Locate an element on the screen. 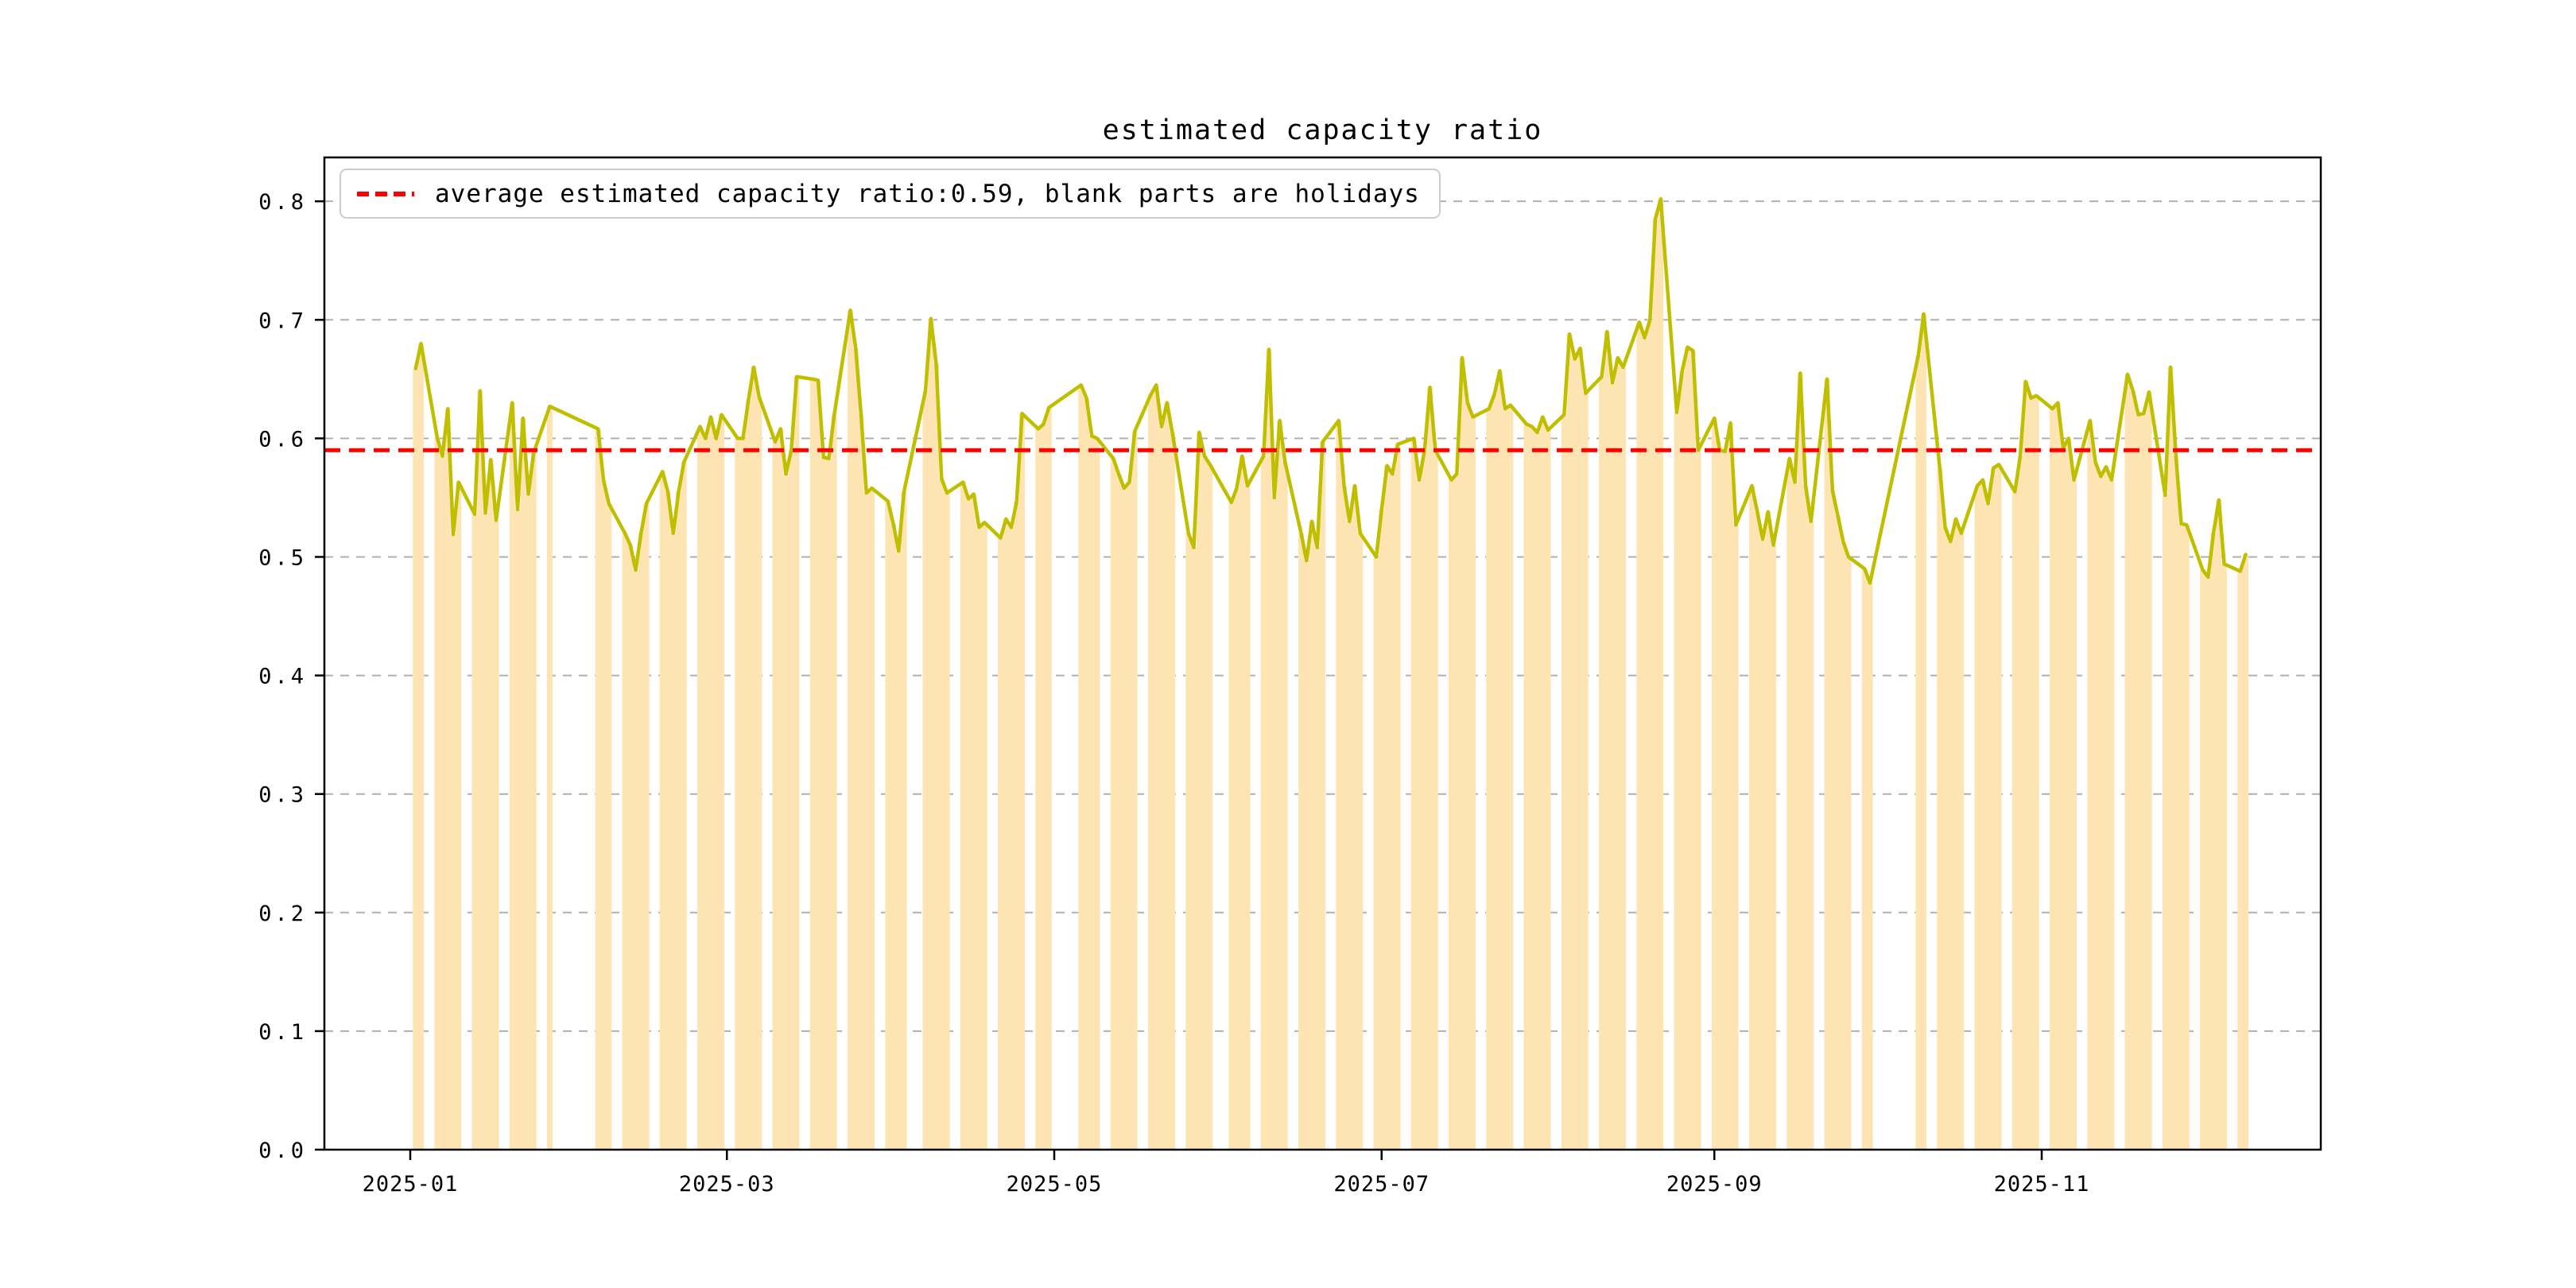 The height and width of the screenshot is (1288, 2576). y-tick-label: 0.7 is located at coordinates (282, 321).